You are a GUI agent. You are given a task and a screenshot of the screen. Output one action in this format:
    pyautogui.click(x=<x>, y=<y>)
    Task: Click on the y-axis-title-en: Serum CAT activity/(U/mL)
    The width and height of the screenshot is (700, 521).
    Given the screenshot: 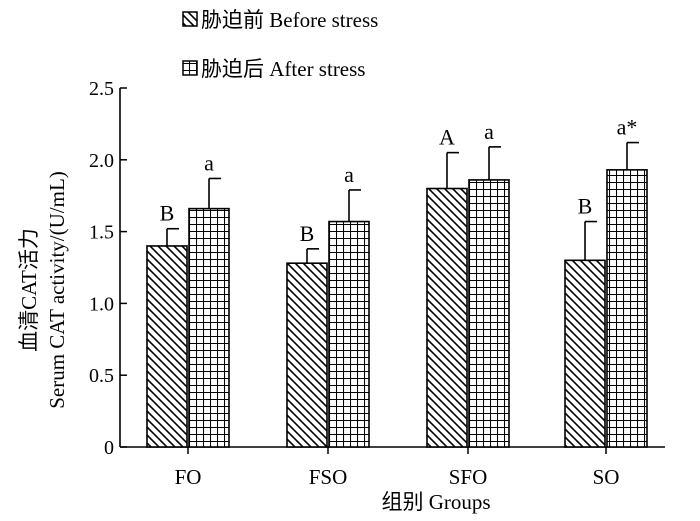 What is the action you would take?
    pyautogui.click(x=57, y=290)
    